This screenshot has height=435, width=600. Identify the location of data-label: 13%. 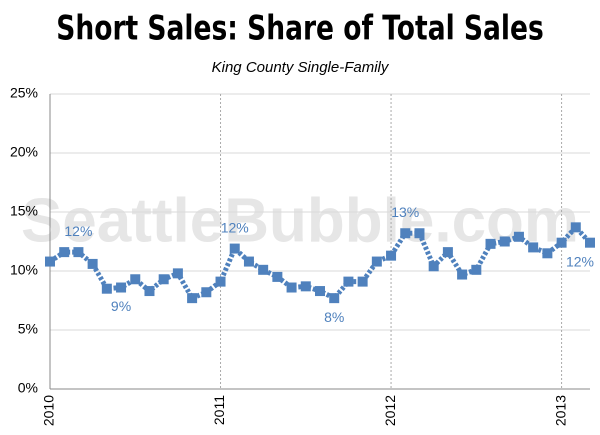
(405, 212).